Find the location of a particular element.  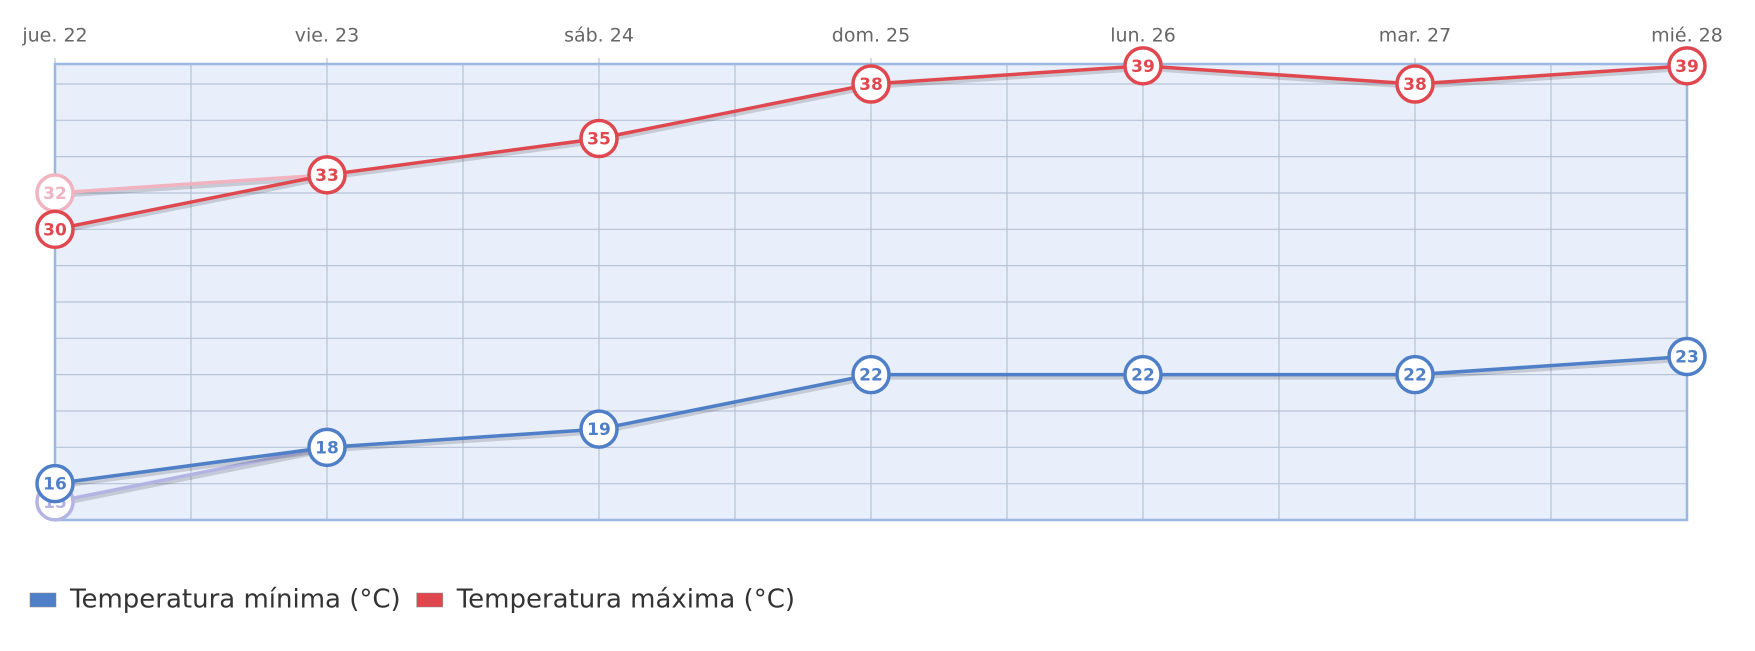

x-tick-label: mar. 27 is located at coordinates (1415, 36).